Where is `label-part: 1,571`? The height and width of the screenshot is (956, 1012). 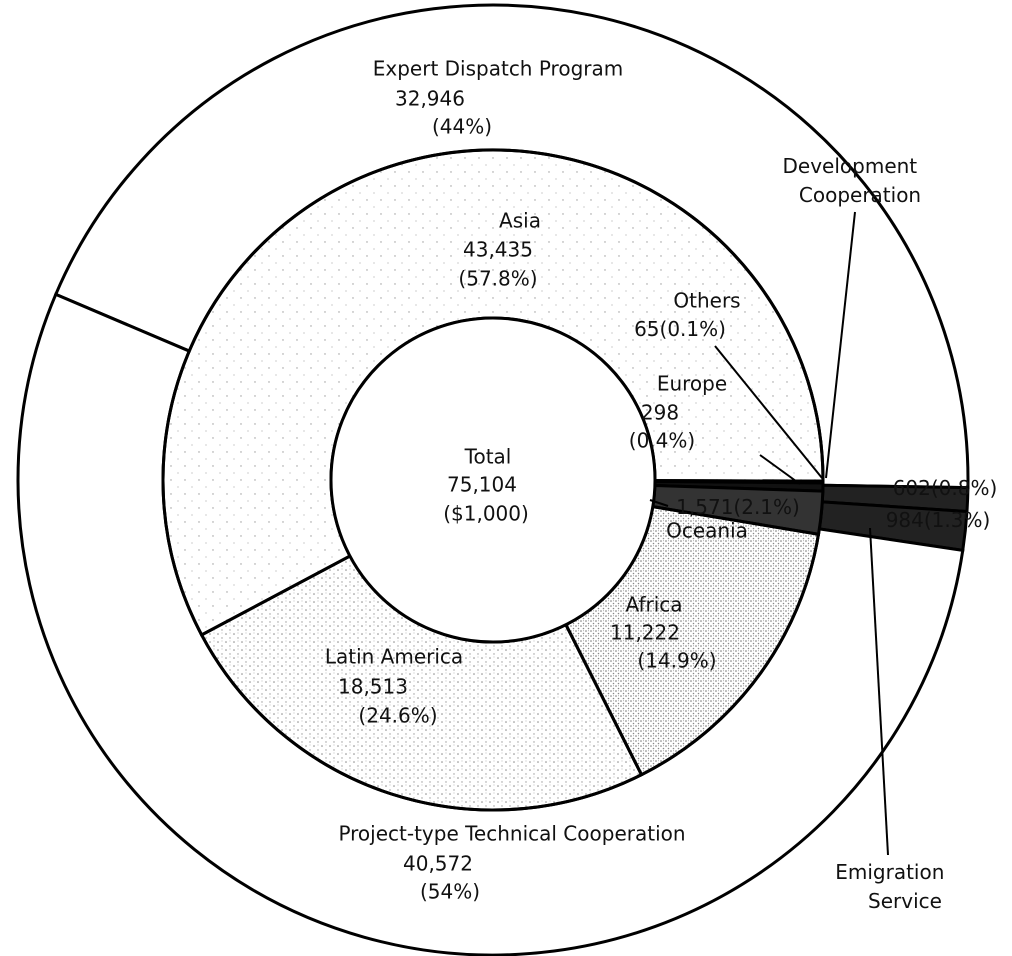
label-part: 1,571 is located at coordinates (704, 507).